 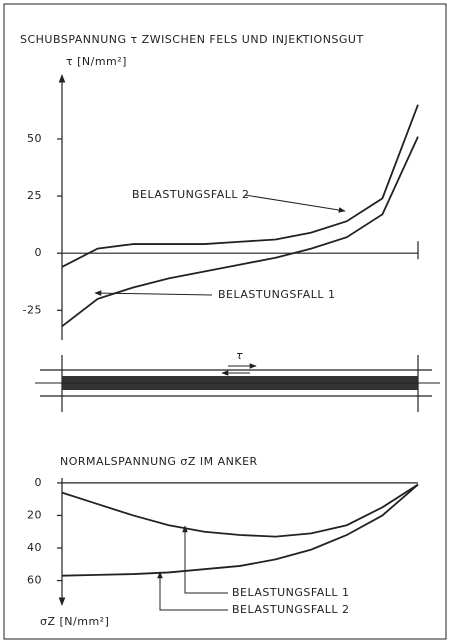 What do you see at coordinates (239, 355) in the screenshot?
I see `tau-label: τ` at bounding box center [239, 355].